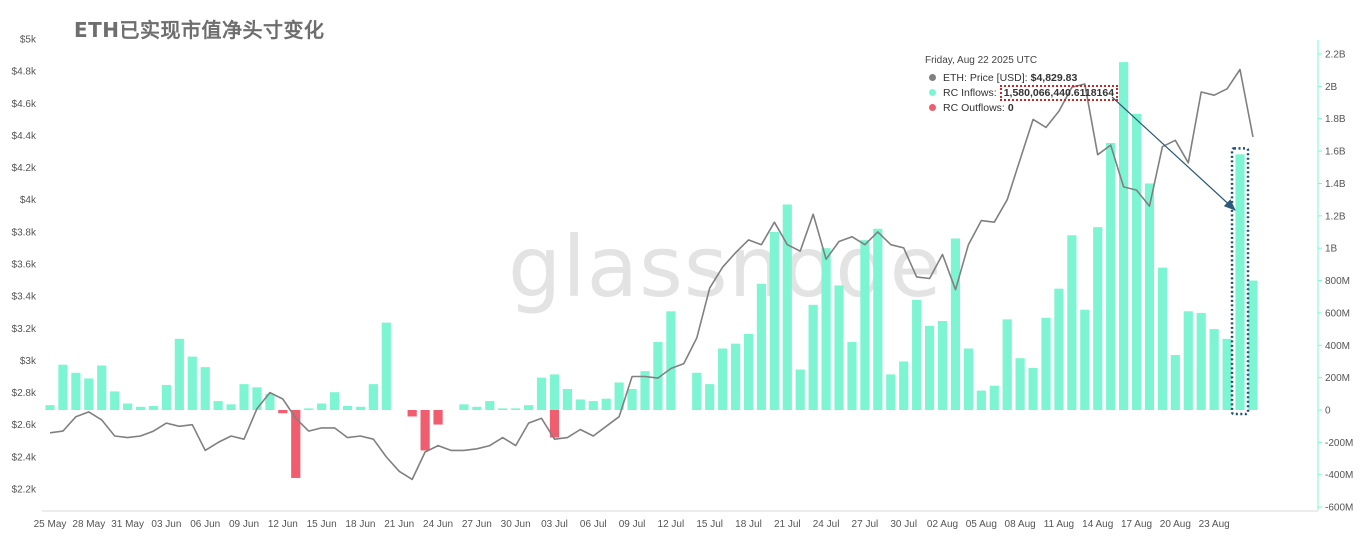  I want to click on highlight-box, so click(1240, 281).